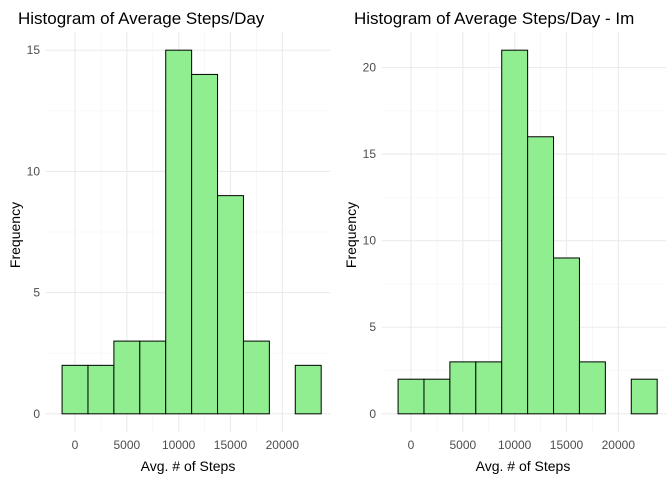 The image size is (672, 480). Describe the element at coordinates (188, 466) in the screenshot. I see `left-x-axis-title: Avg. # of Steps` at that location.